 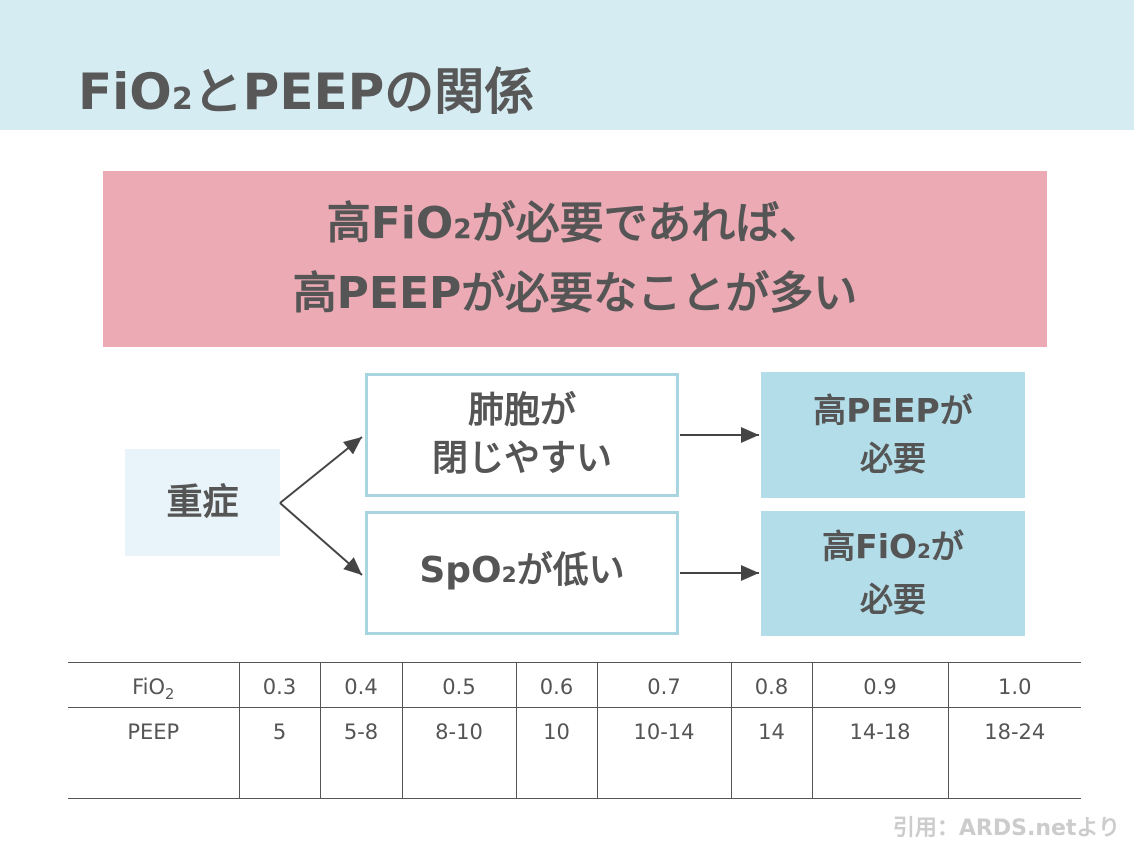 I want to click on fio2-row: FiO2 0.3 0.4 0.5 0.6 0.7 0.8 0.9 1.0, so click(x=574, y=685).